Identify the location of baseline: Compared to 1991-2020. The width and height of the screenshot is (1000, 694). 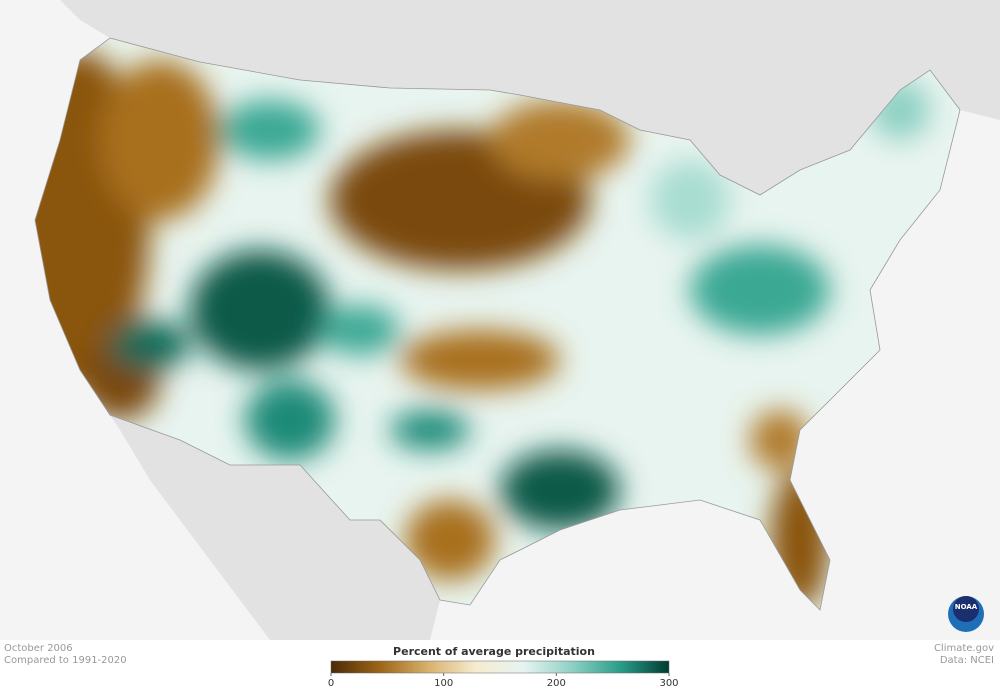
(65, 660).